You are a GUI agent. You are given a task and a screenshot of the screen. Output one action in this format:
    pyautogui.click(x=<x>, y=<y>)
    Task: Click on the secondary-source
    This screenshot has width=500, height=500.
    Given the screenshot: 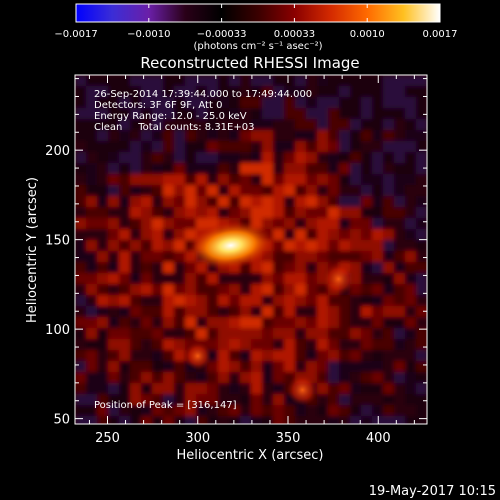 What is the action you would take?
    pyautogui.click(x=302, y=390)
    